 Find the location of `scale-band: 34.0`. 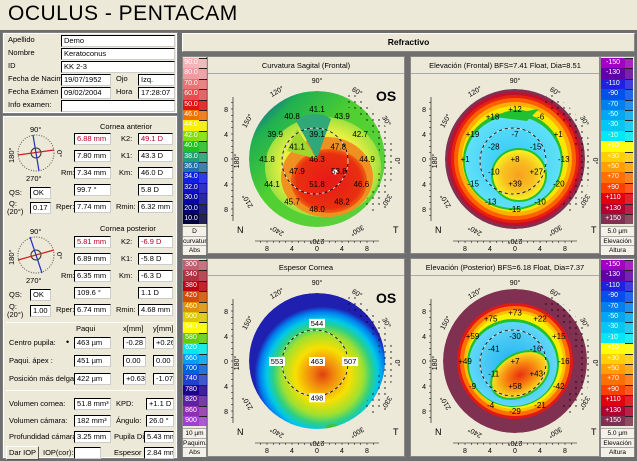

scale-band: 34.0 is located at coordinates (191, 177).